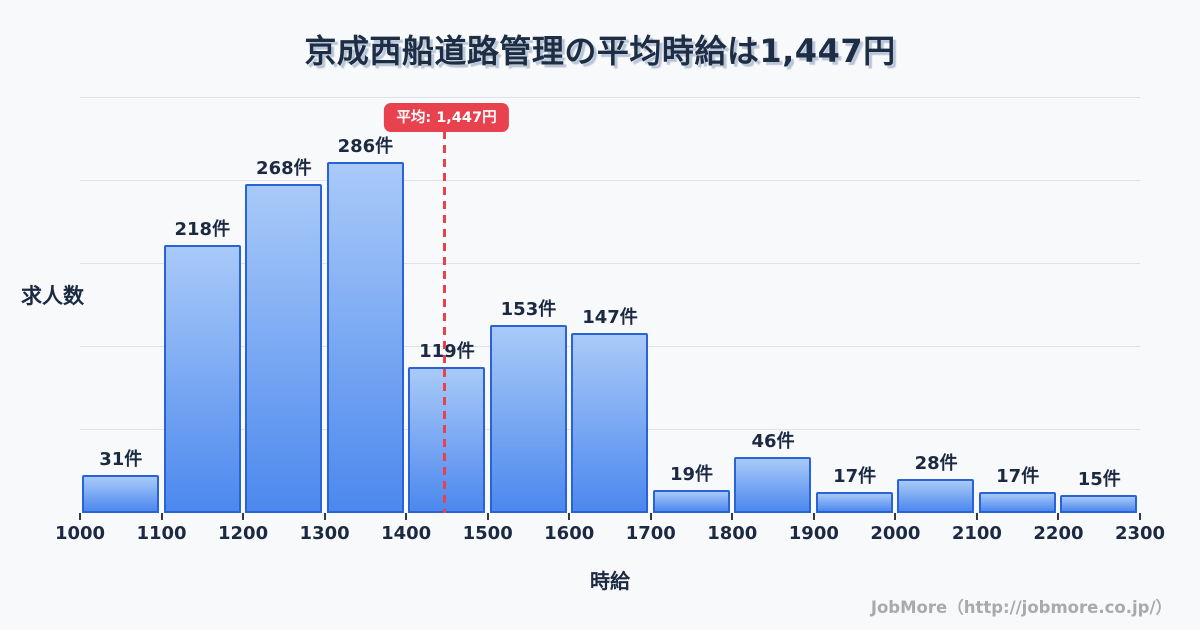 This screenshot has height=630, width=1200. I want to click on x-axis-tick-label: 1400, so click(406, 533).